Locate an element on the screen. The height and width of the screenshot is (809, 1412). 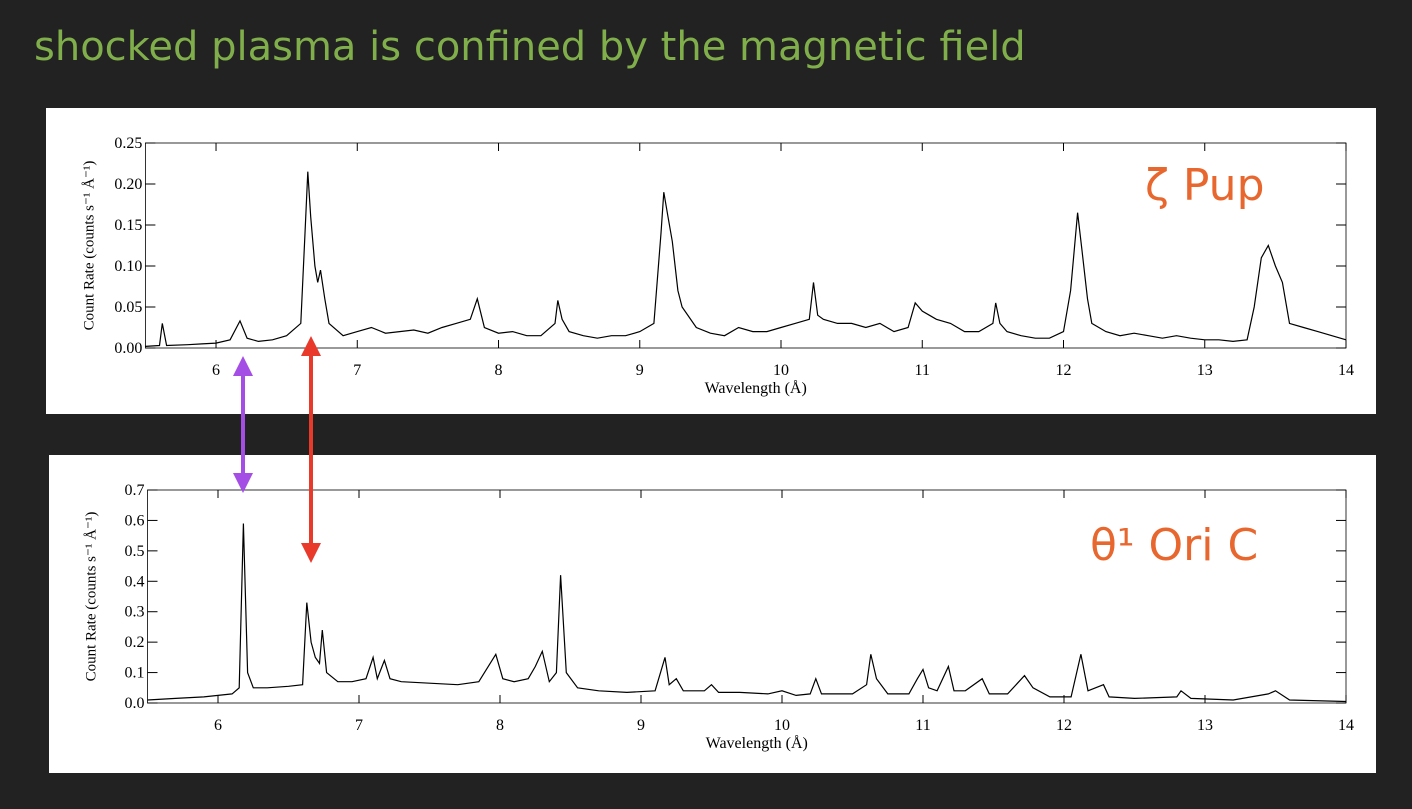
y-tick-label: 0.5 is located at coordinates (135, 551).